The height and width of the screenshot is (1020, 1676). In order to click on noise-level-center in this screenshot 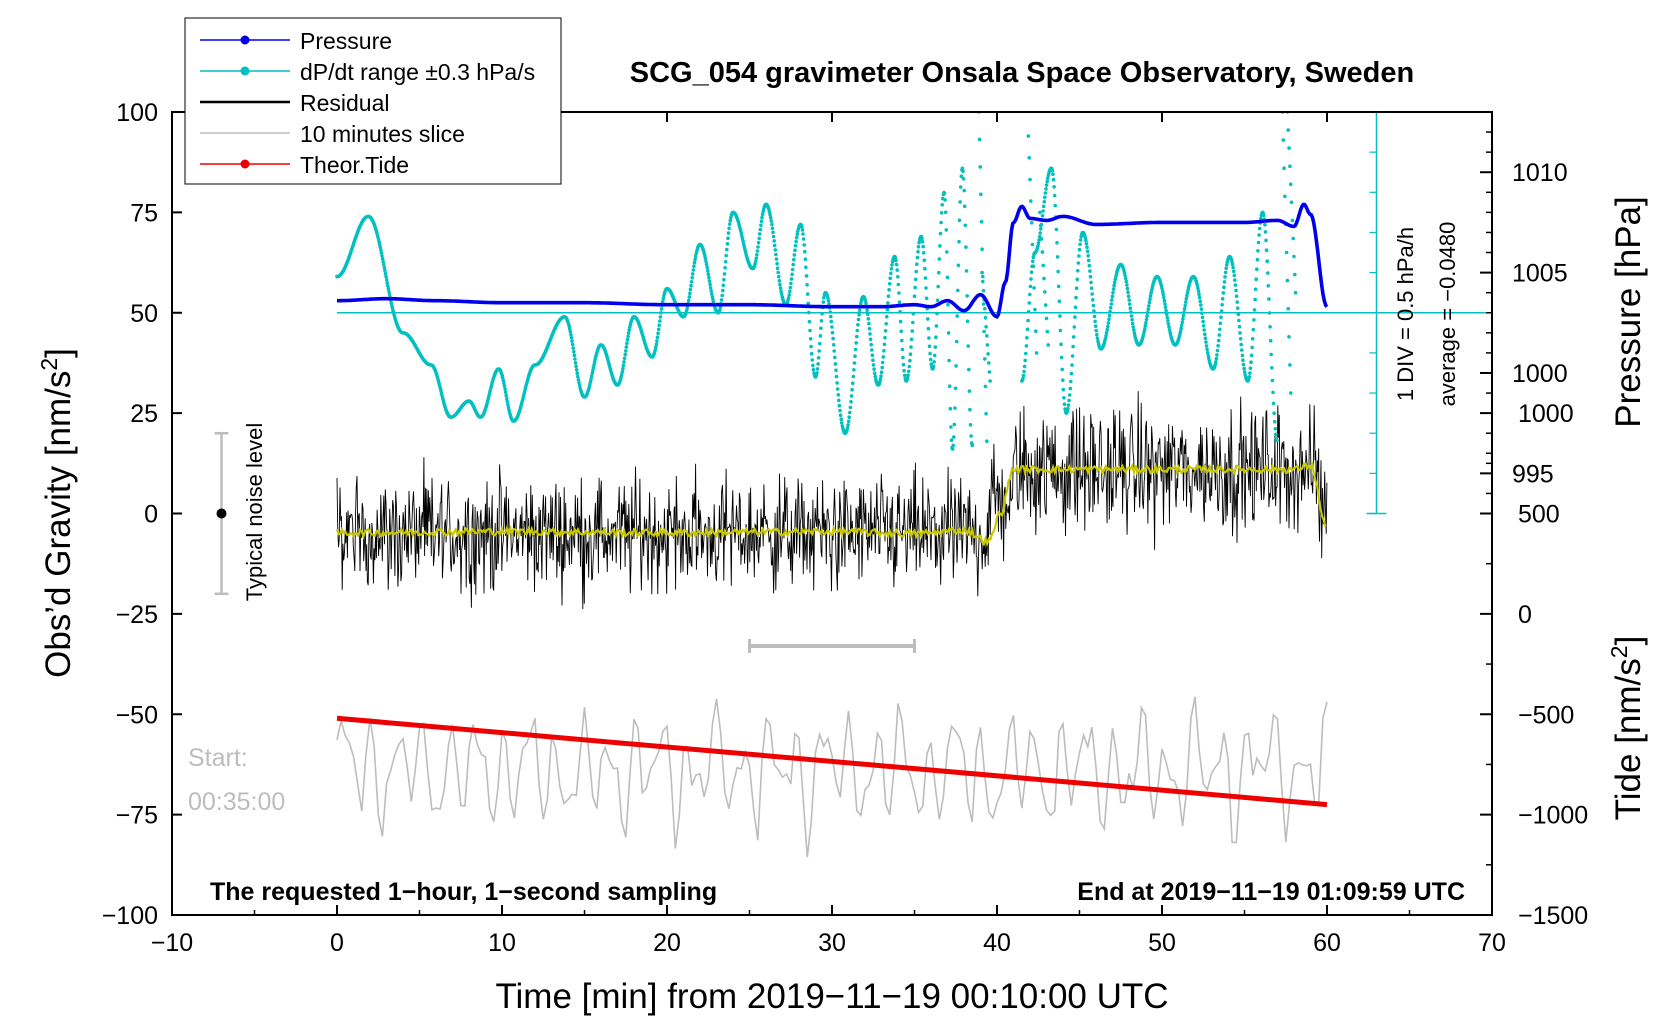, I will do `click(221, 513)`.